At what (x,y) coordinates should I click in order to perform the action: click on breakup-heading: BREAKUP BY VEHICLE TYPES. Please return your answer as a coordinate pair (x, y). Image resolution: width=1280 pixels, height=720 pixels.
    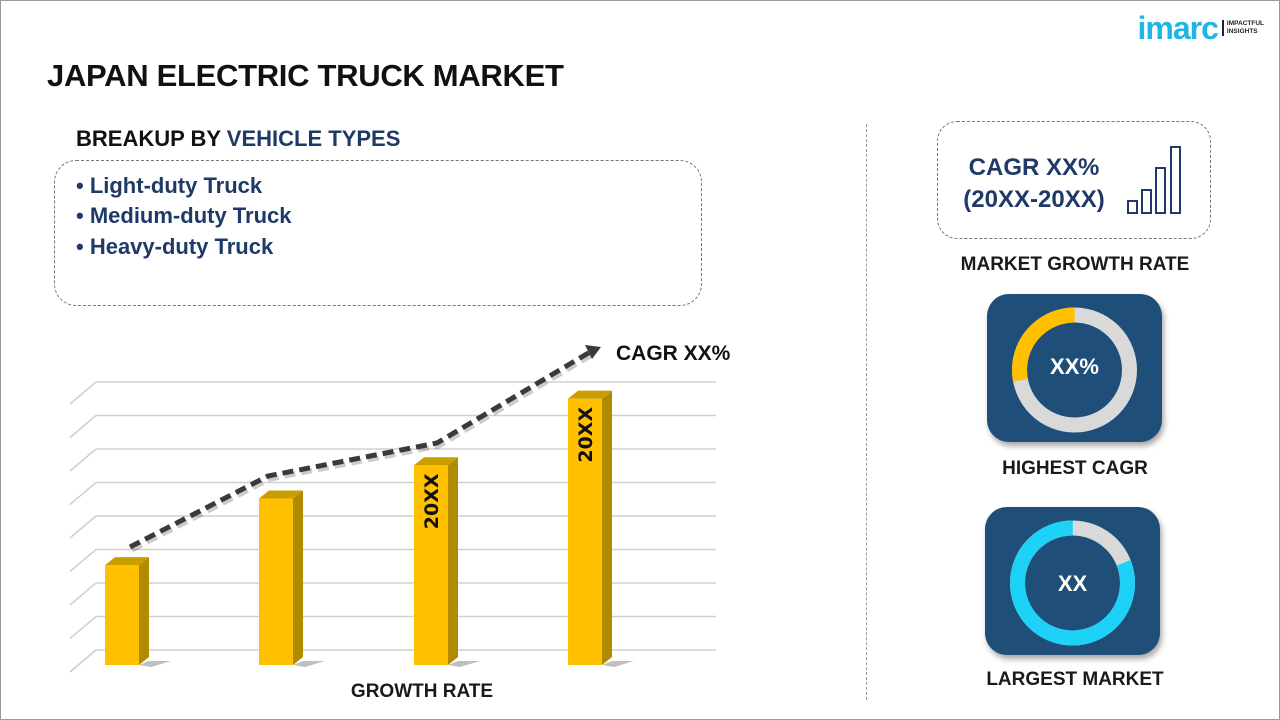
    Looking at the image, I should click on (238, 139).